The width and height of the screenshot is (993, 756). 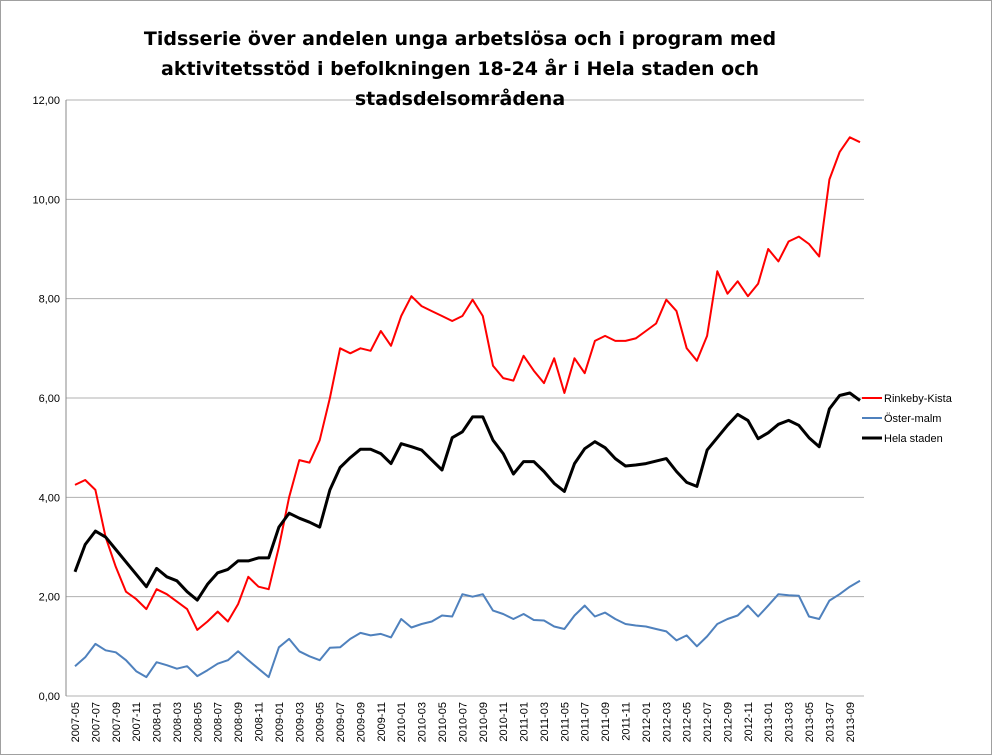 What do you see at coordinates (749, 722) in the screenshot?
I see `x-tick-label: 2012-11` at bounding box center [749, 722].